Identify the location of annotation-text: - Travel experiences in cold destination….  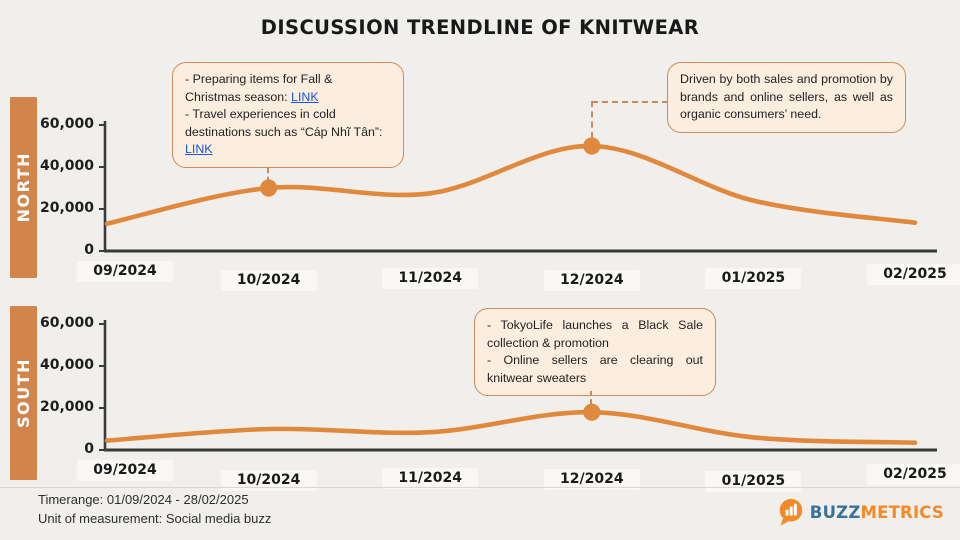
(284, 123).